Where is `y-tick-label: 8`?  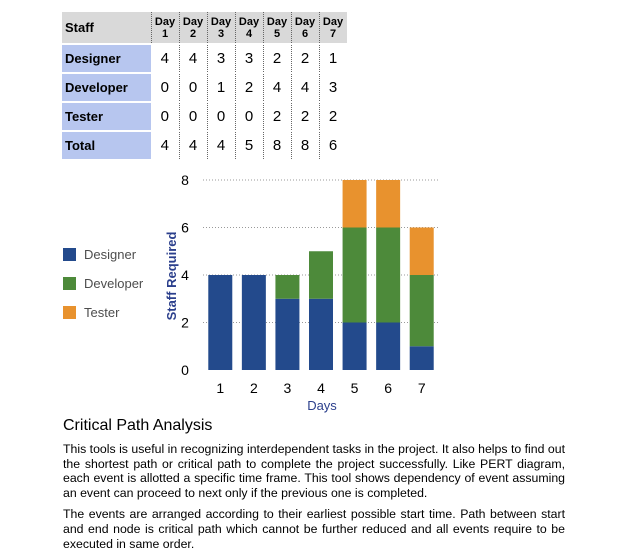
y-tick-label: 8 is located at coordinates (185, 180).